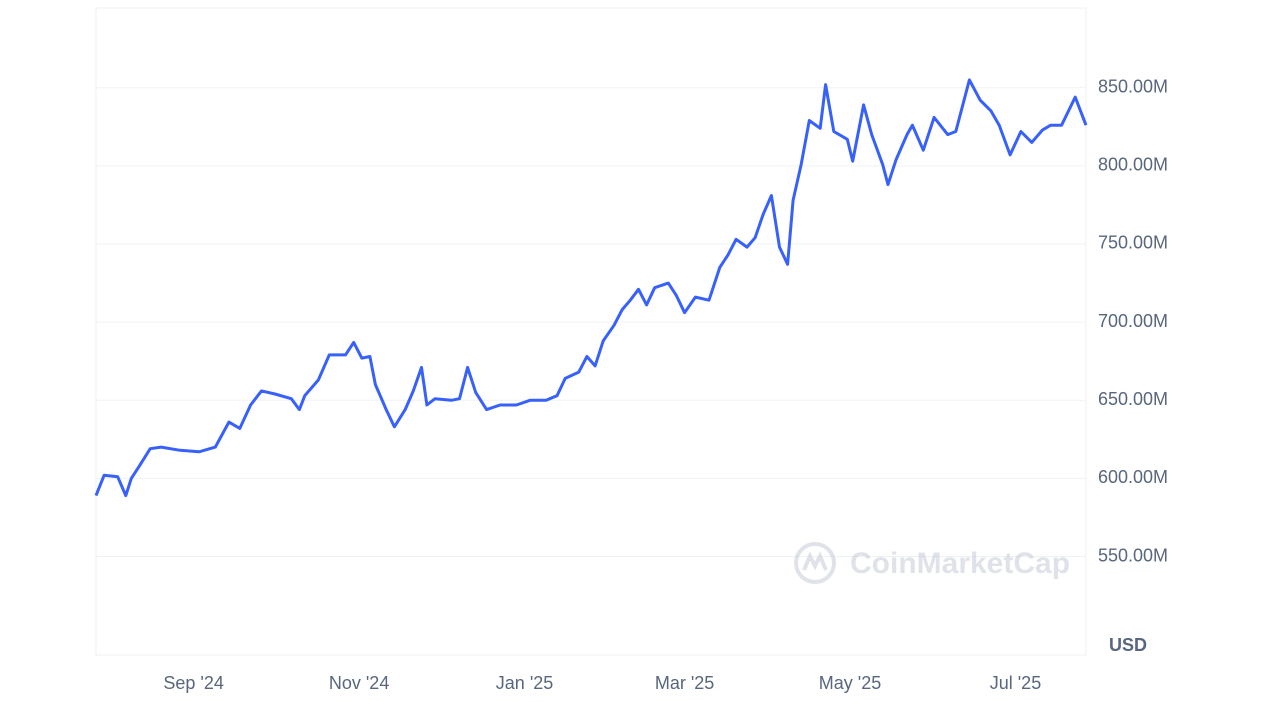  I want to click on y-tick-label: 700.00M, so click(1133, 321).